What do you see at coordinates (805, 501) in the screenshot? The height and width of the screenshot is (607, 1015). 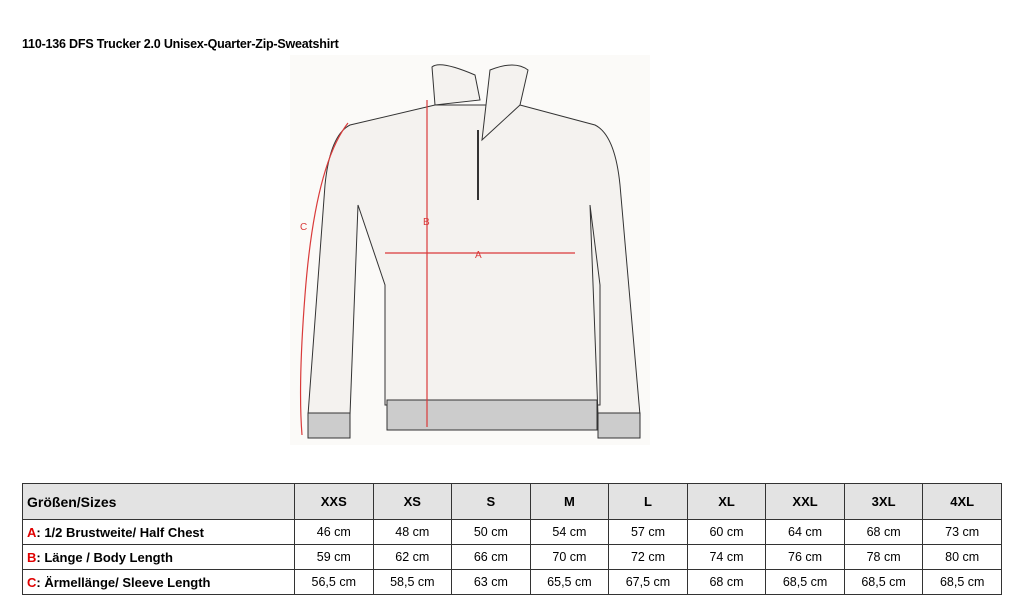 I see `size-header: XXL` at bounding box center [805, 501].